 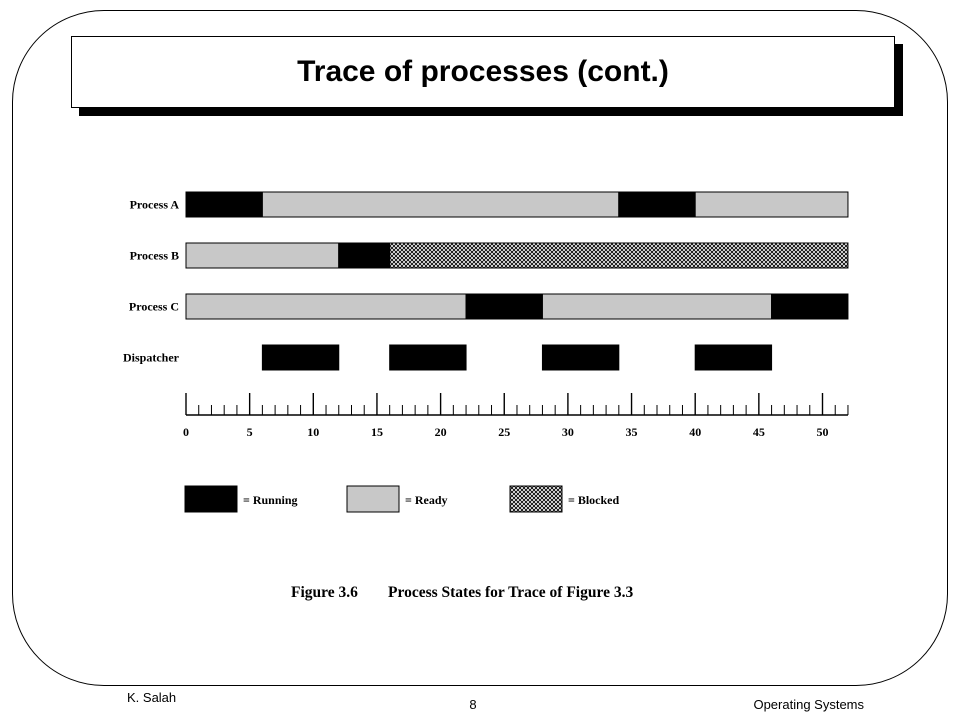 What do you see at coordinates (313, 432) in the screenshot?
I see `tick-label: 10` at bounding box center [313, 432].